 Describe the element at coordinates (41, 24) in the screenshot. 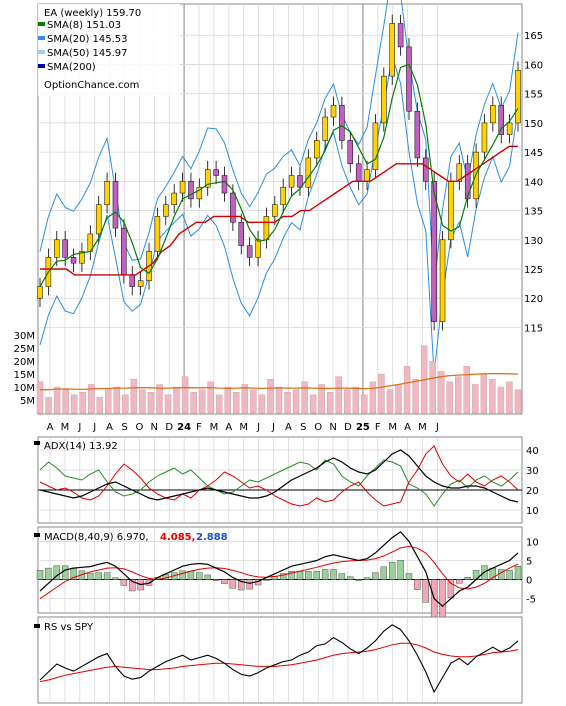

I see `legend-swatch-sma8` at that location.